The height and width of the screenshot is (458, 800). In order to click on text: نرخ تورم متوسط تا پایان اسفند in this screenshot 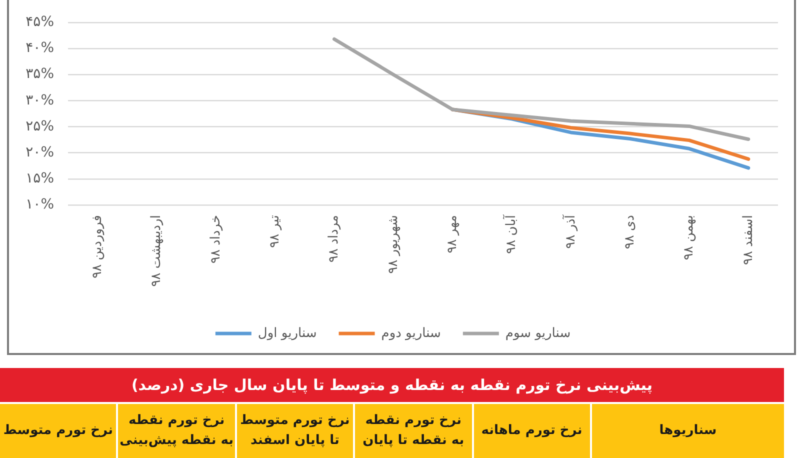, I will do `click(295, 431)`.